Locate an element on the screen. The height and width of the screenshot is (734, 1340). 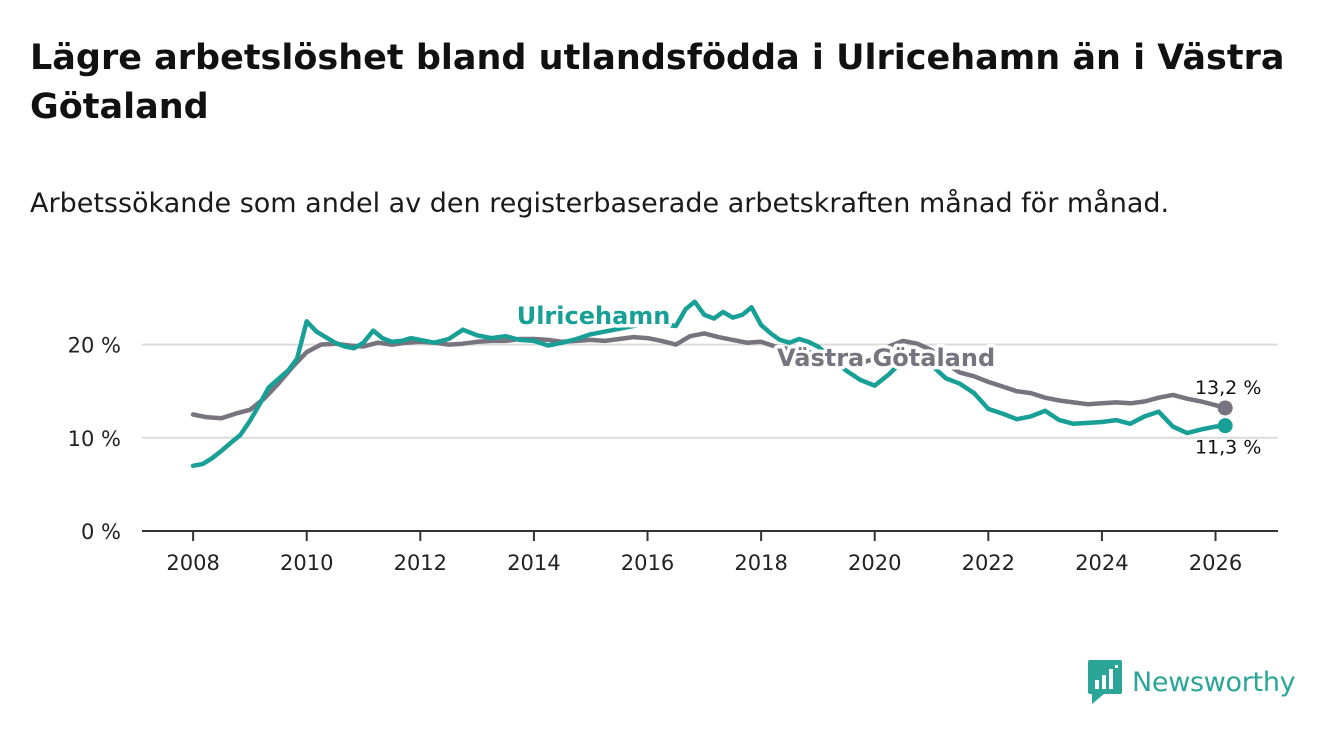
gridlines is located at coordinates (710, 391).